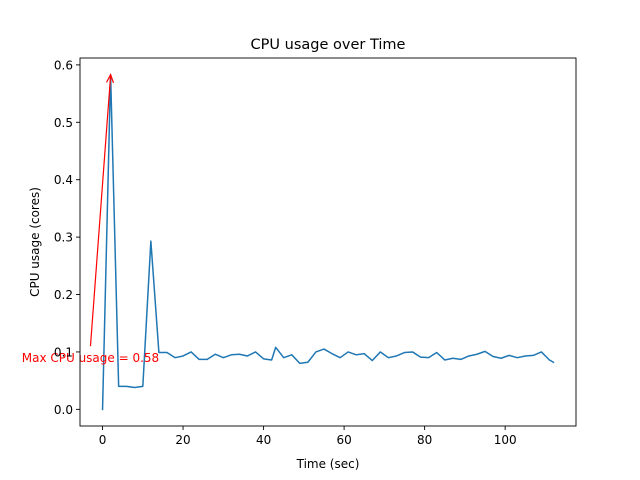 The height and width of the screenshot is (480, 640). Describe the element at coordinates (100, 211) in the screenshot. I see `annotation-arrow-line` at that location.